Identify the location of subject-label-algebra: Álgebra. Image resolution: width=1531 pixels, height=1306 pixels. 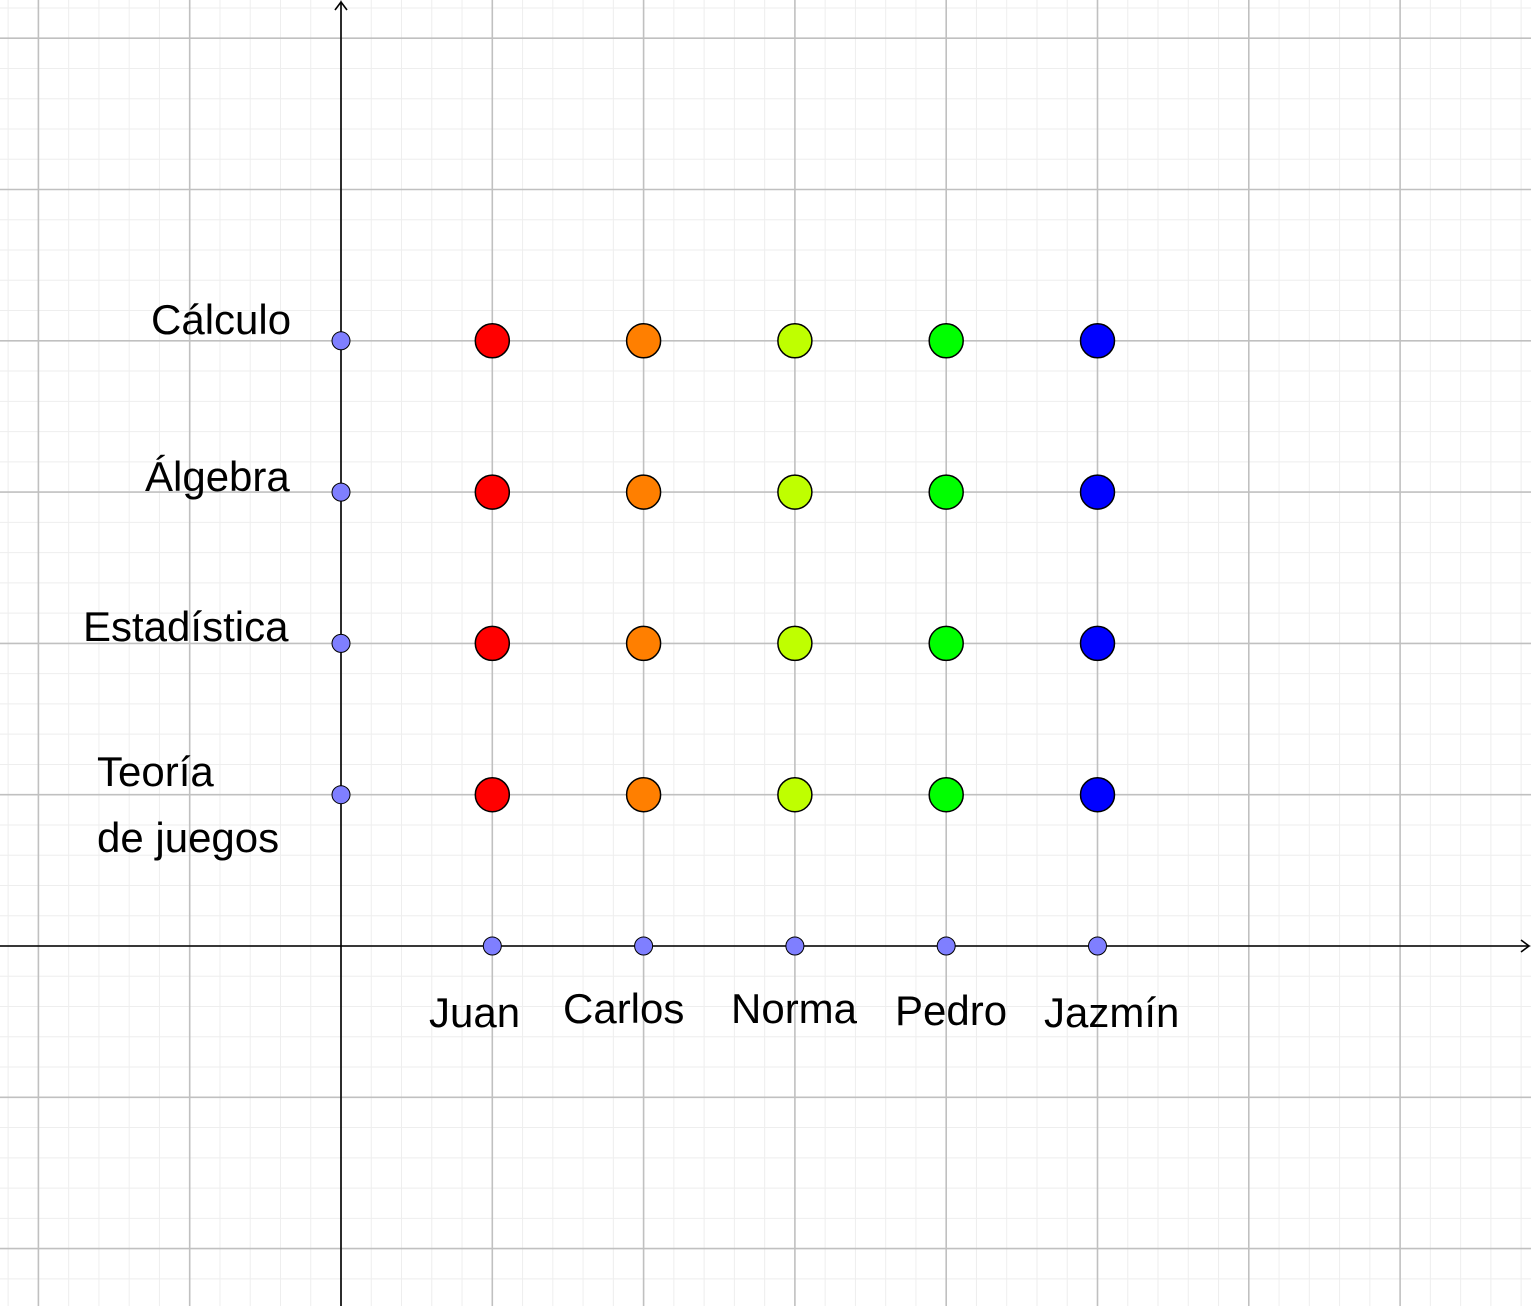
(217, 476).